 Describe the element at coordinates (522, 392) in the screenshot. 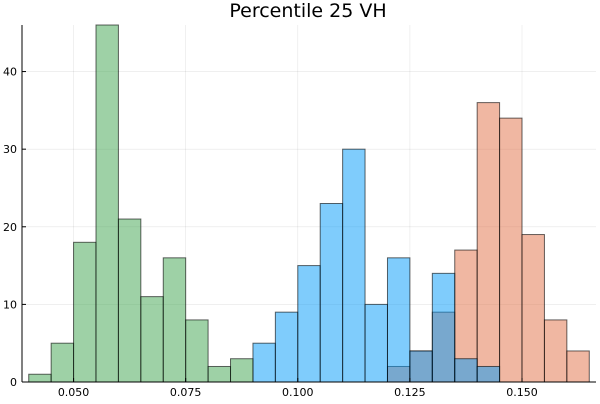

I see `x-tick-label: 0.150` at that location.